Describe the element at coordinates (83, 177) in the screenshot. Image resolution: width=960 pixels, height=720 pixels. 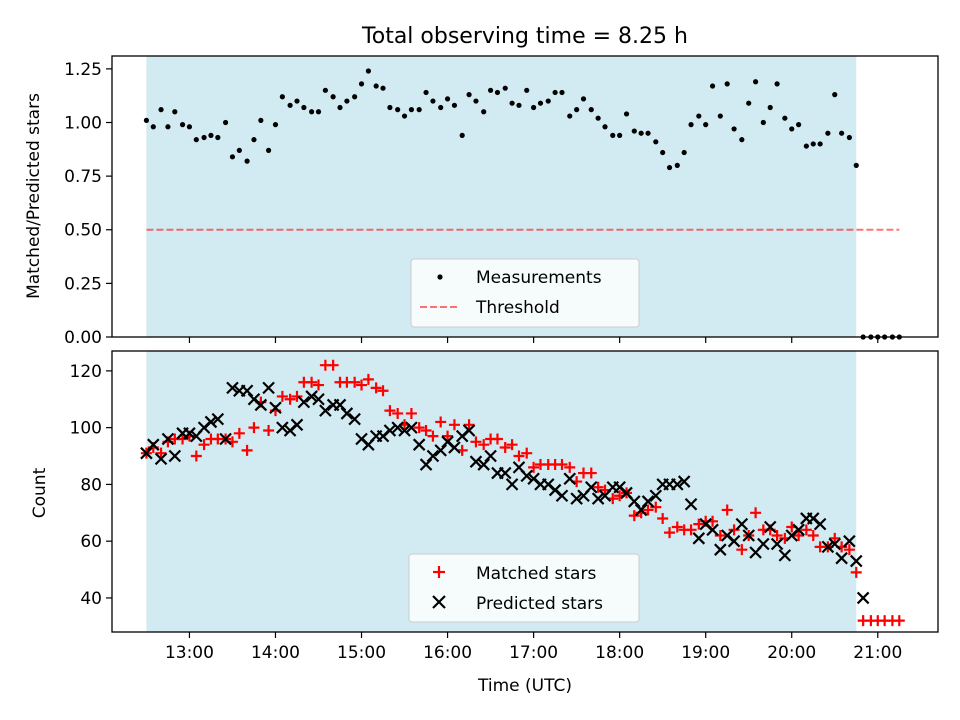
I see `y-tick-label: 0.75` at that location.